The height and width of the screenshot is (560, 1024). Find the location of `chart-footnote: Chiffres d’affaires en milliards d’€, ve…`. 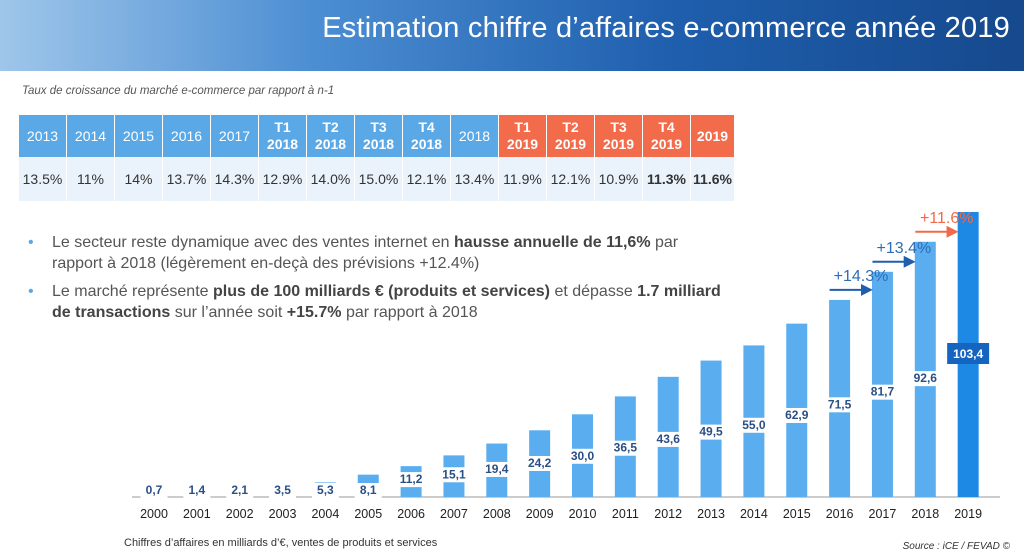

chart-footnote: Chiffres d’affaires en milliards d’€, ve… is located at coordinates (281, 543).